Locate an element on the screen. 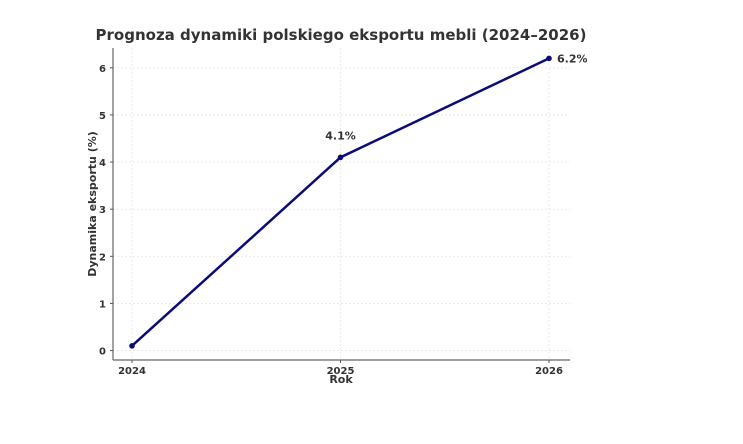  y-axis-label: Dynamika eksportu (%) is located at coordinates (92, 204).